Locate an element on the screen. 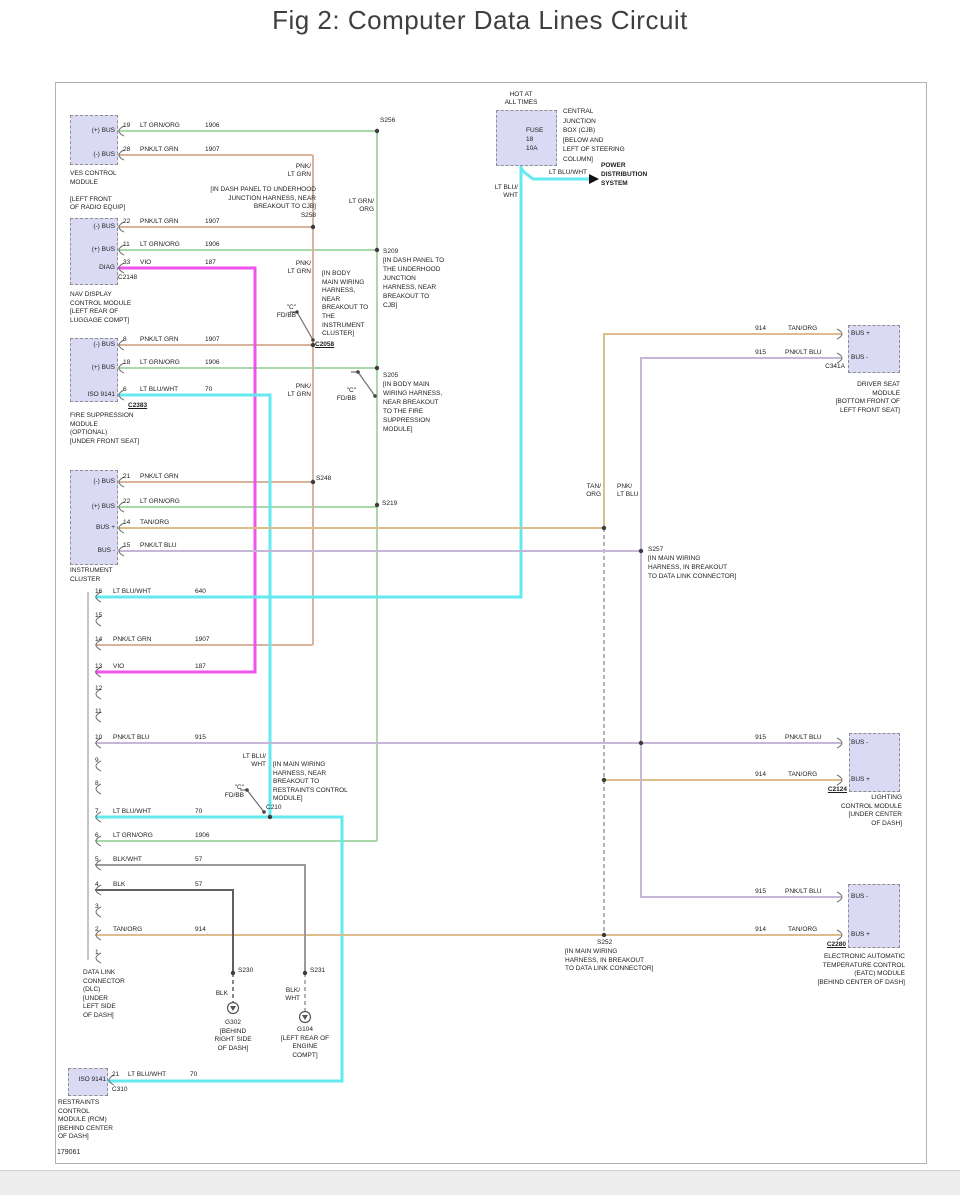 The image size is (960, 1195). dlc-13-color: VIO is located at coordinates (119, 666).